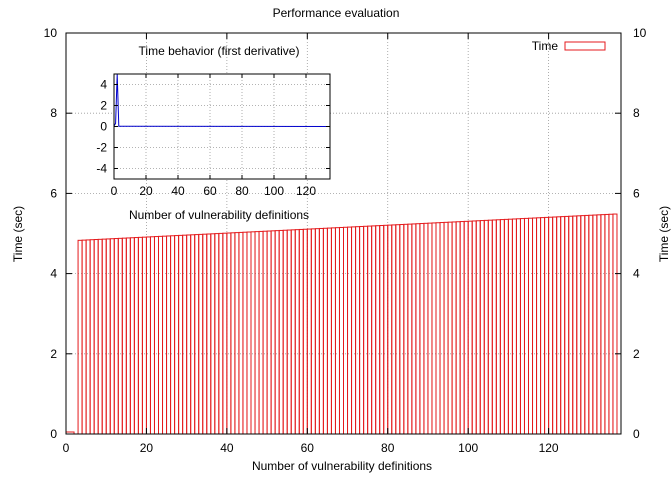  Describe the element at coordinates (53, 193) in the screenshot. I see `y-tick-label: 6` at that location.